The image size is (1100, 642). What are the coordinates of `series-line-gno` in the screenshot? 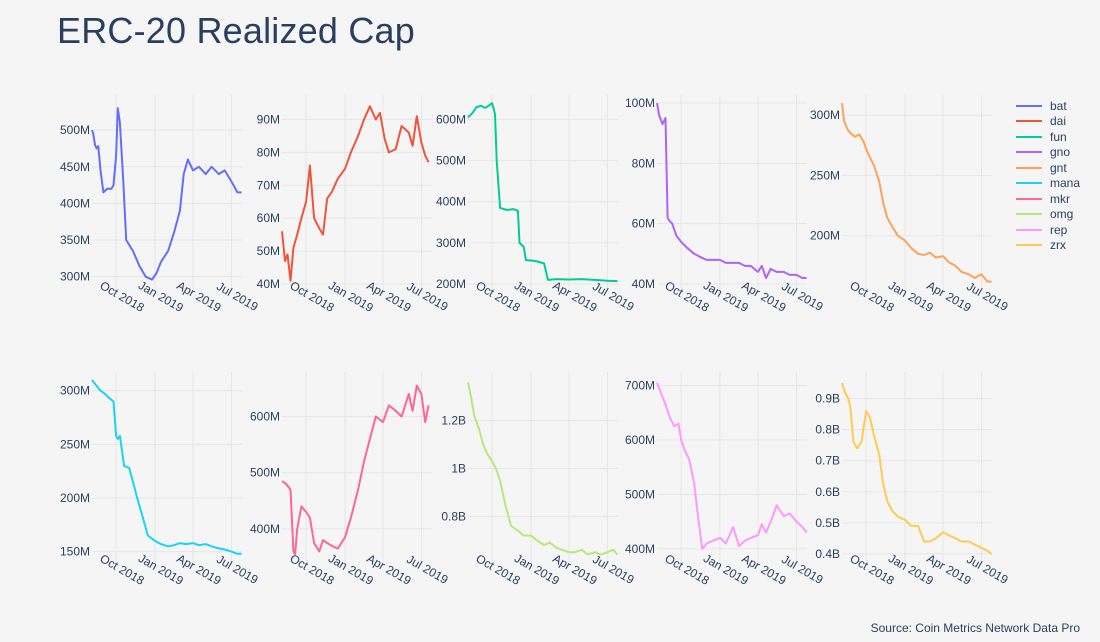 It's located at (731, 190).